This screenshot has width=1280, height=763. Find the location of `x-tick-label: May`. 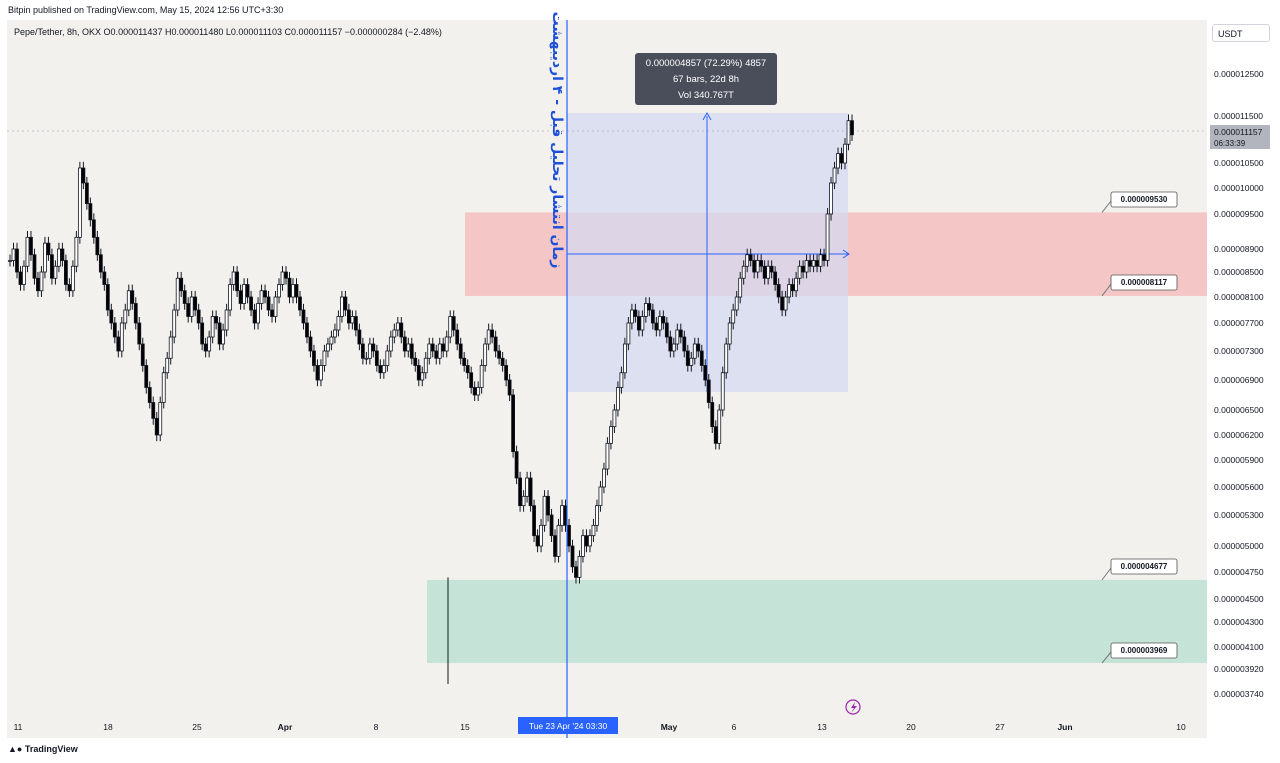

x-tick-label: May is located at coordinates (669, 727).